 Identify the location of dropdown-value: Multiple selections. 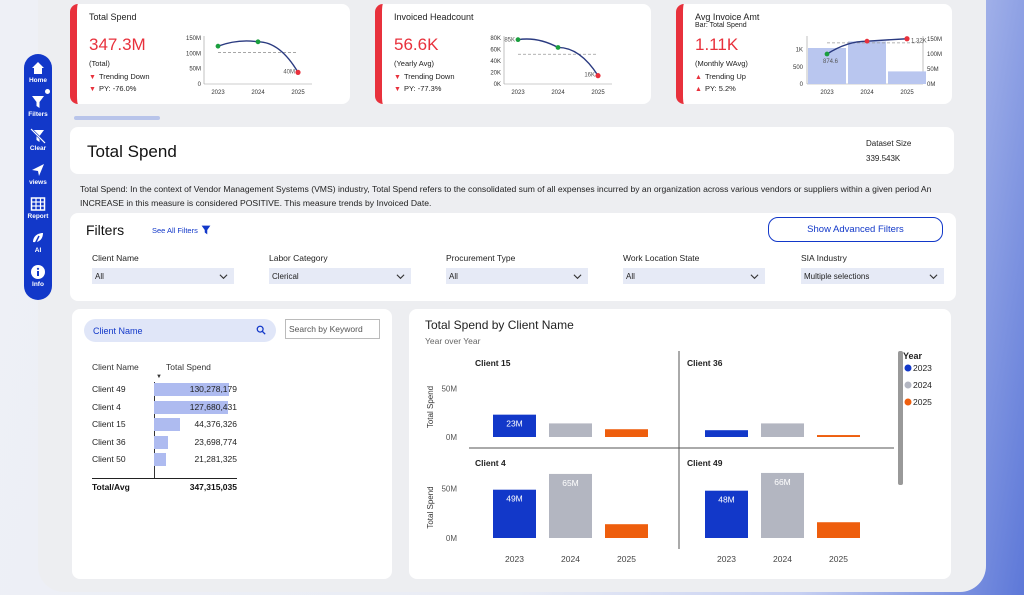
(837, 276).